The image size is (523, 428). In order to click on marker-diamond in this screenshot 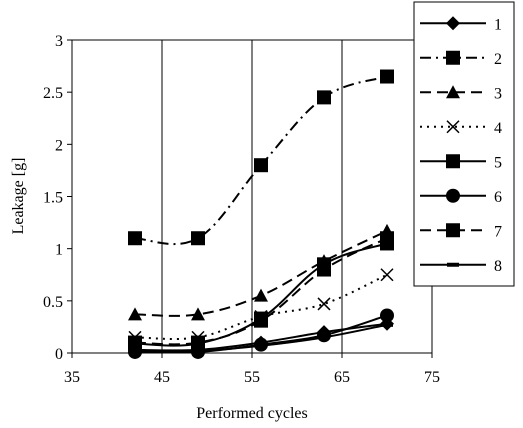, I will do `click(453, 23)`.